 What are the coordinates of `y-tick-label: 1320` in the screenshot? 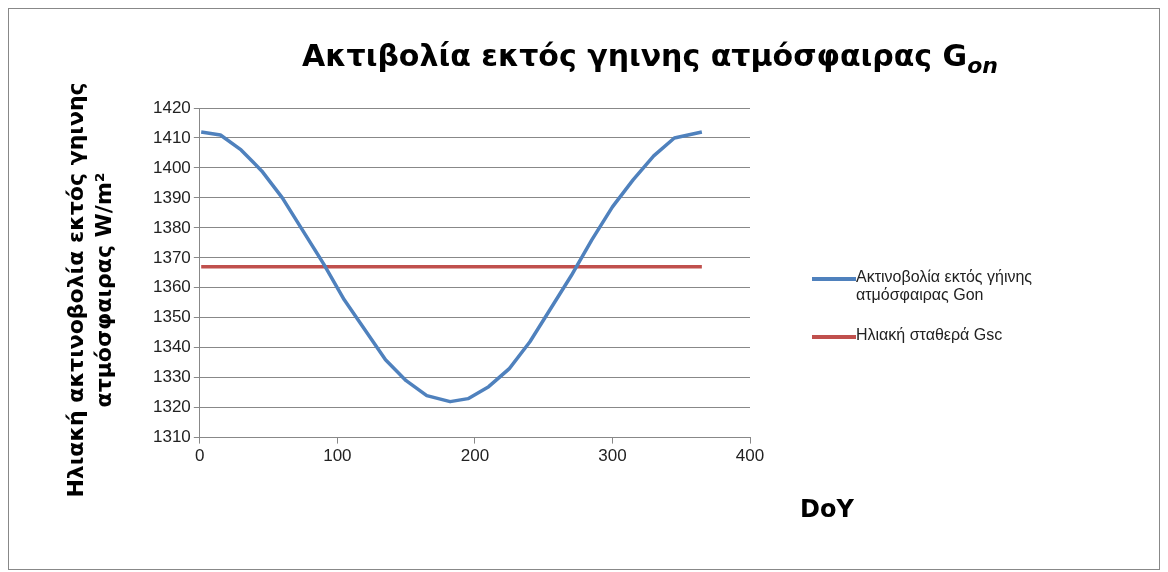 It's located at (171, 407).